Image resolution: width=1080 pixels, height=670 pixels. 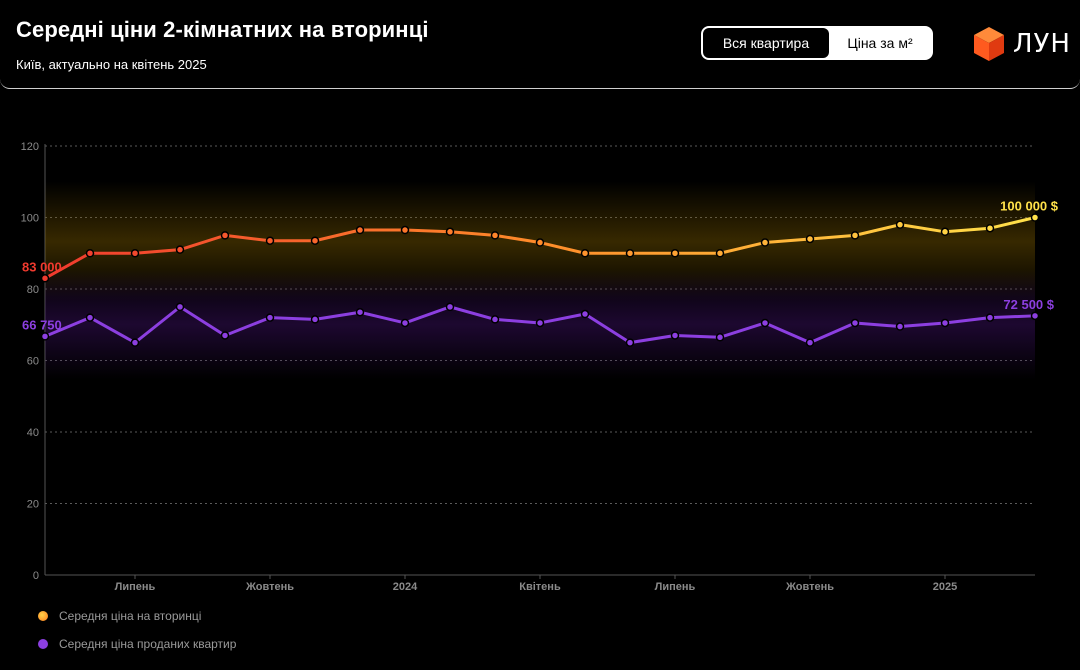 What do you see at coordinates (111, 64) in the screenshot?
I see `page-subtitle: Київ, актуально на квітень 2025` at bounding box center [111, 64].